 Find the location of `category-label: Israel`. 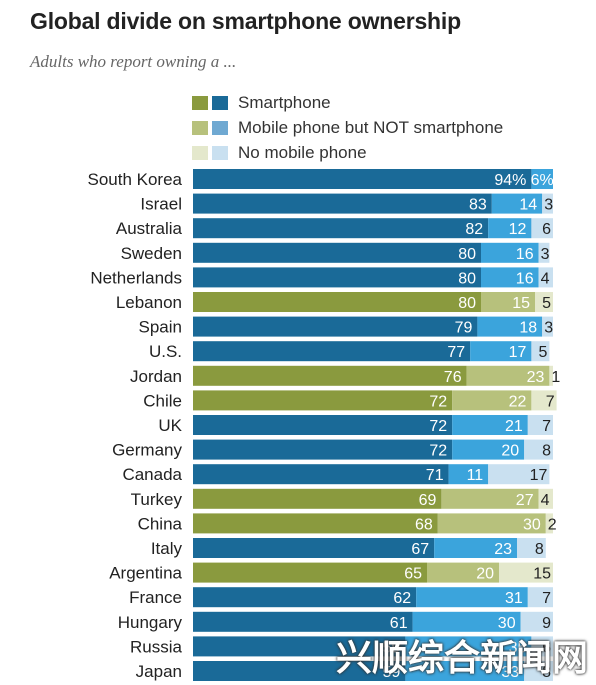

category-label: Israel is located at coordinates (161, 204).